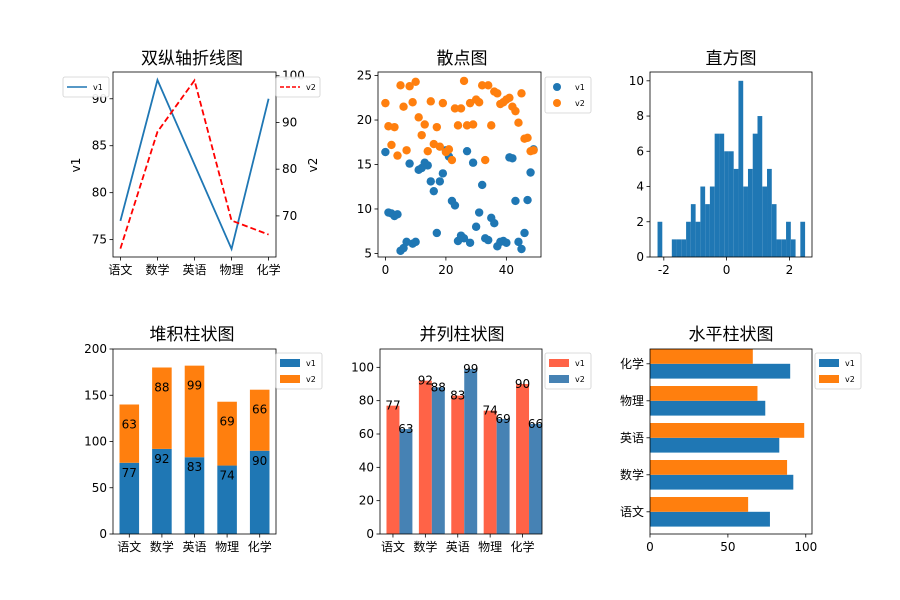 This screenshot has width=900, height=600. I want to click on legend-marker-swatch, so click(557, 103).